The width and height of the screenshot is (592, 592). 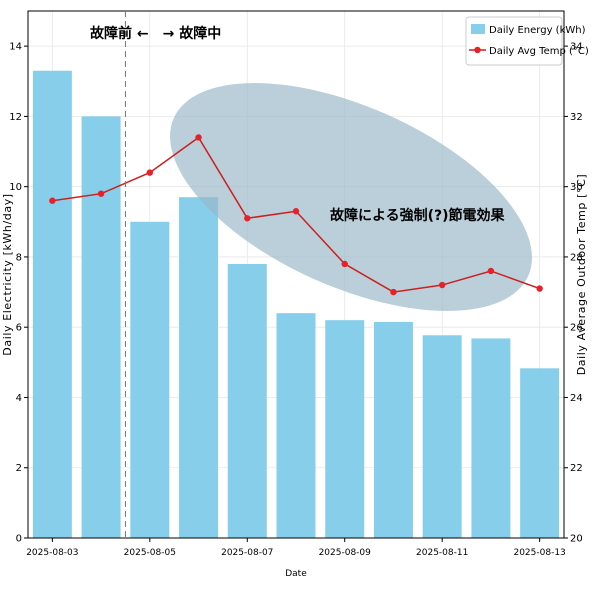 What do you see at coordinates (417, 215) in the screenshot?
I see `ellipse-label: 故障による強制(?)節電効果` at bounding box center [417, 215].